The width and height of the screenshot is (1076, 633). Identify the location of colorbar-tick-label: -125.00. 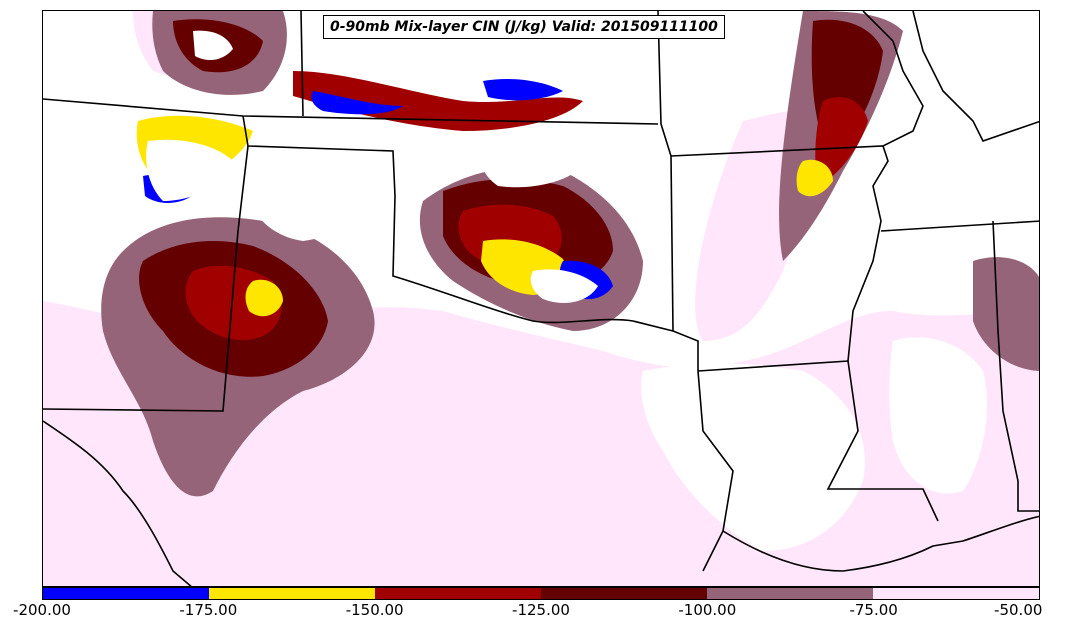
(541, 610).